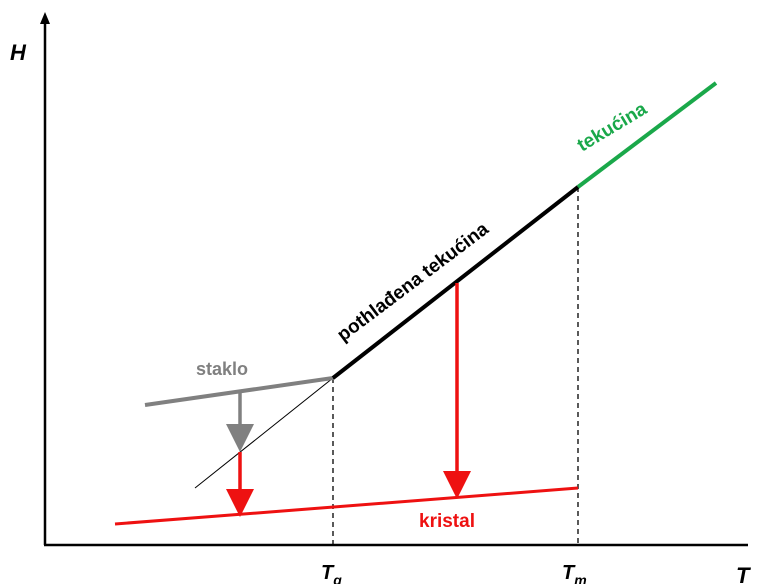 Image resolution: width=759 pixels, height=584 pixels. I want to click on liquid-line, so click(647, 135).